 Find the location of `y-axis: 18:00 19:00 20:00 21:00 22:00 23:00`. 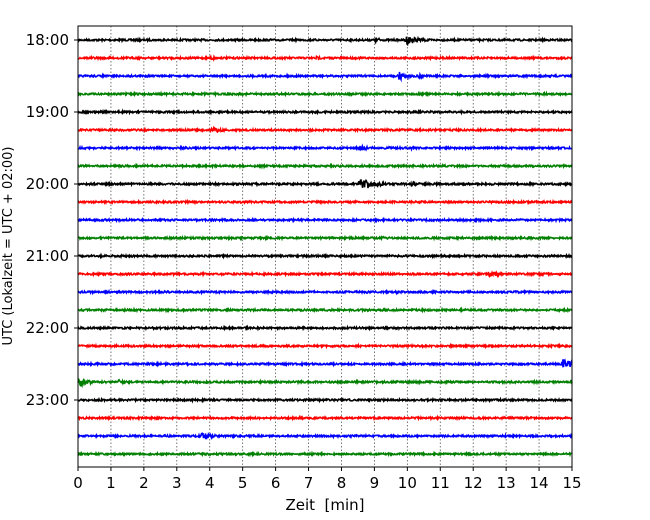

y-axis: 18:00 19:00 20:00 21:00 22:00 23:00 is located at coordinates (52, 220).